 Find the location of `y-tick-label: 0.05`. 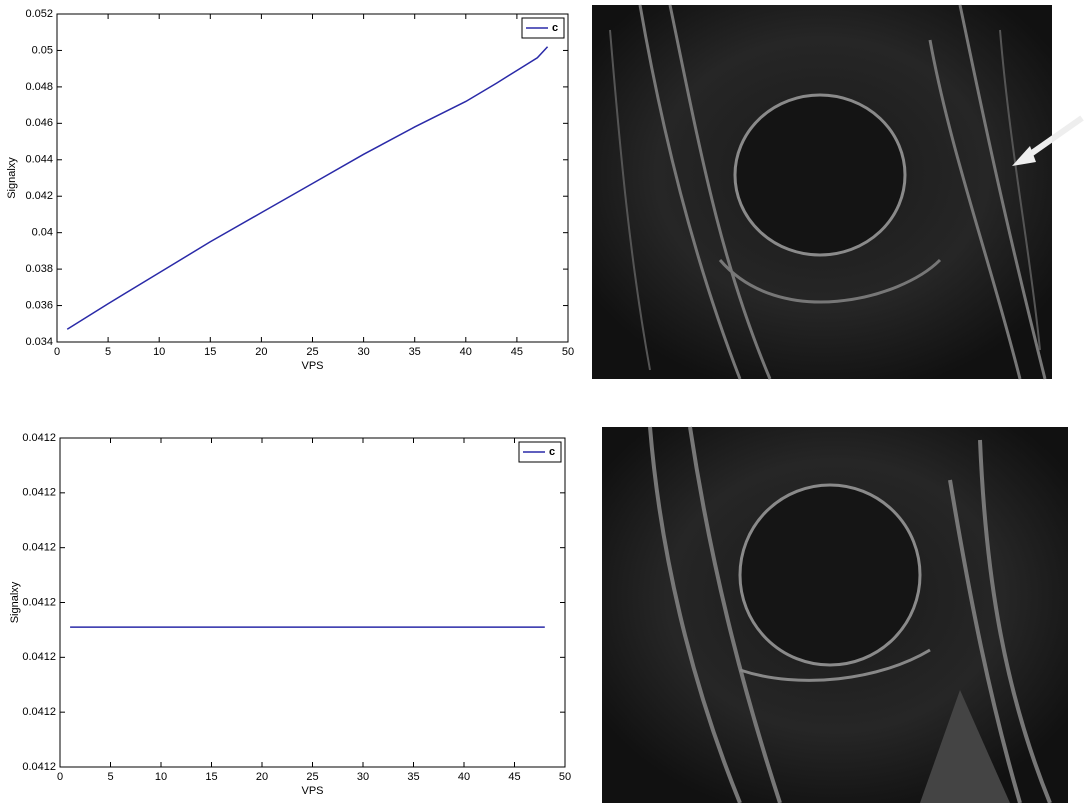

y-tick-label: 0.05 is located at coordinates (42, 50).